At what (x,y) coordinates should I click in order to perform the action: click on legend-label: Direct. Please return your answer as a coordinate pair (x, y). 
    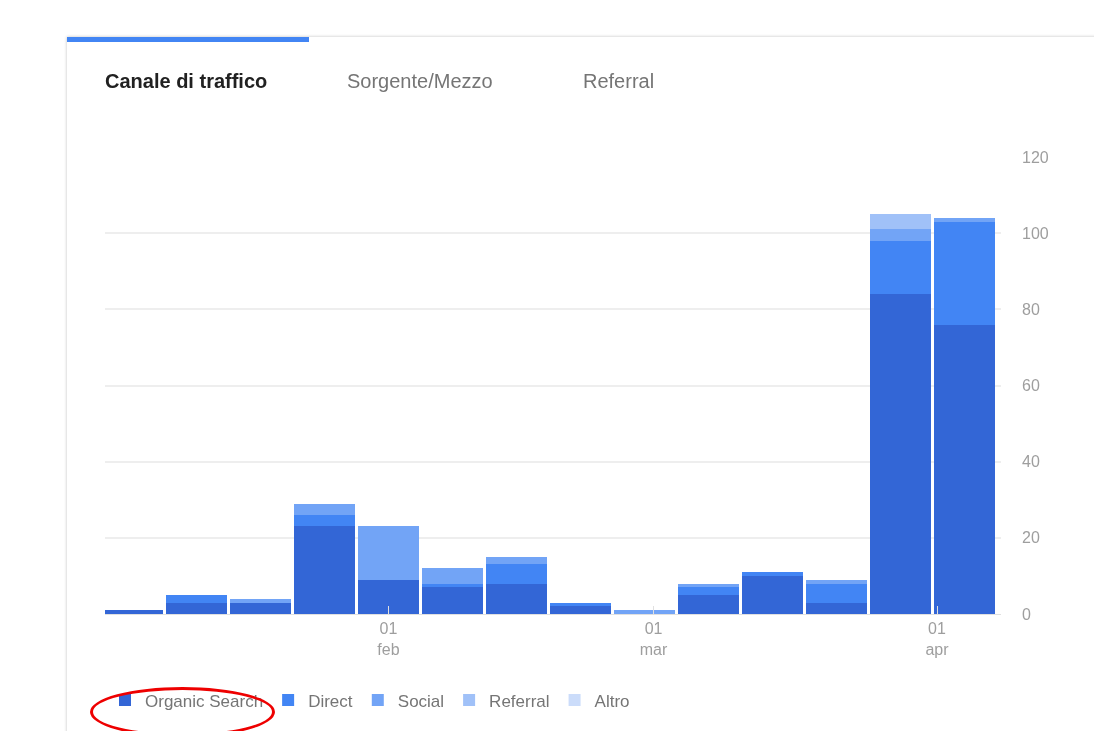
    Looking at the image, I should click on (330, 701).